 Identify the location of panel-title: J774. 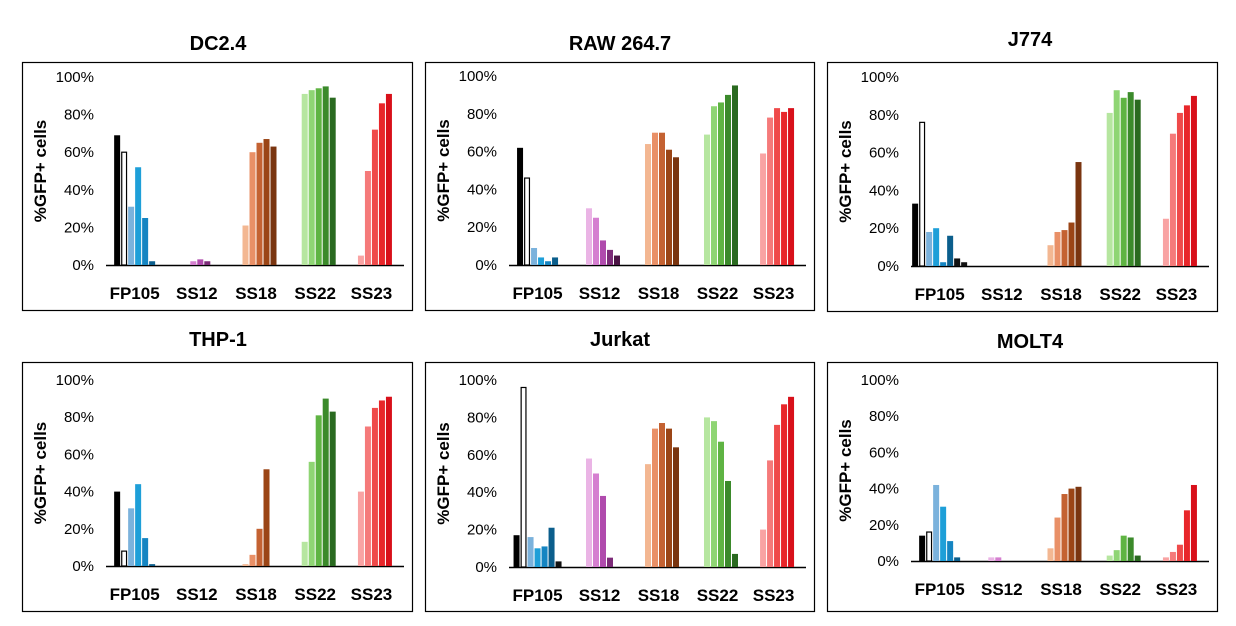
(1030, 40).